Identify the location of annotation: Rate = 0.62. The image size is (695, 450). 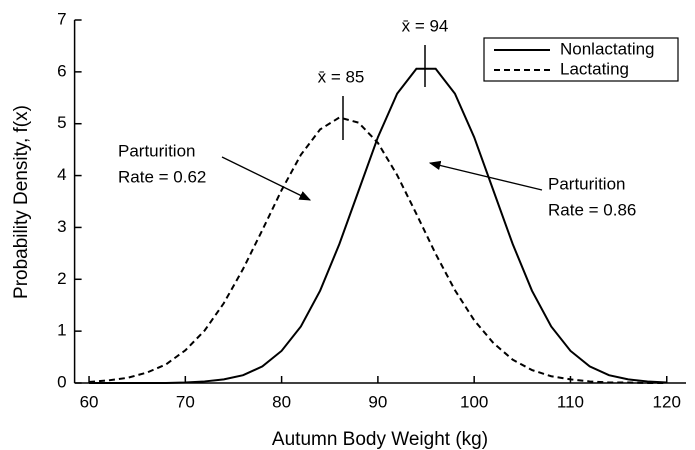
(162, 176).